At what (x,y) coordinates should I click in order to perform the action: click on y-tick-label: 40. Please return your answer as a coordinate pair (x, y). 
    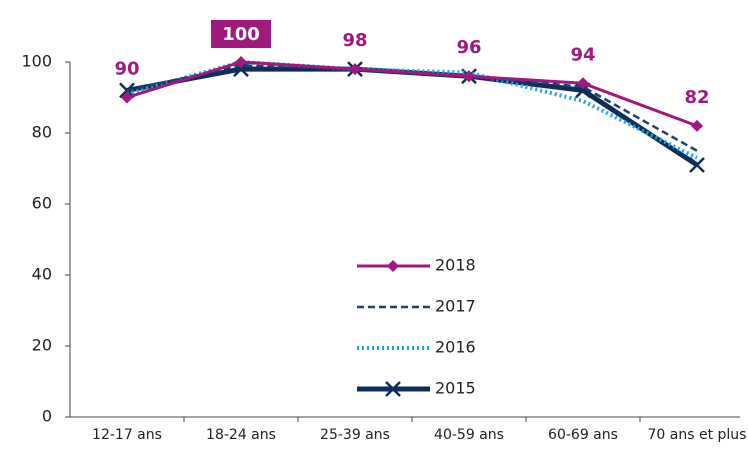
    Looking at the image, I should click on (42, 274).